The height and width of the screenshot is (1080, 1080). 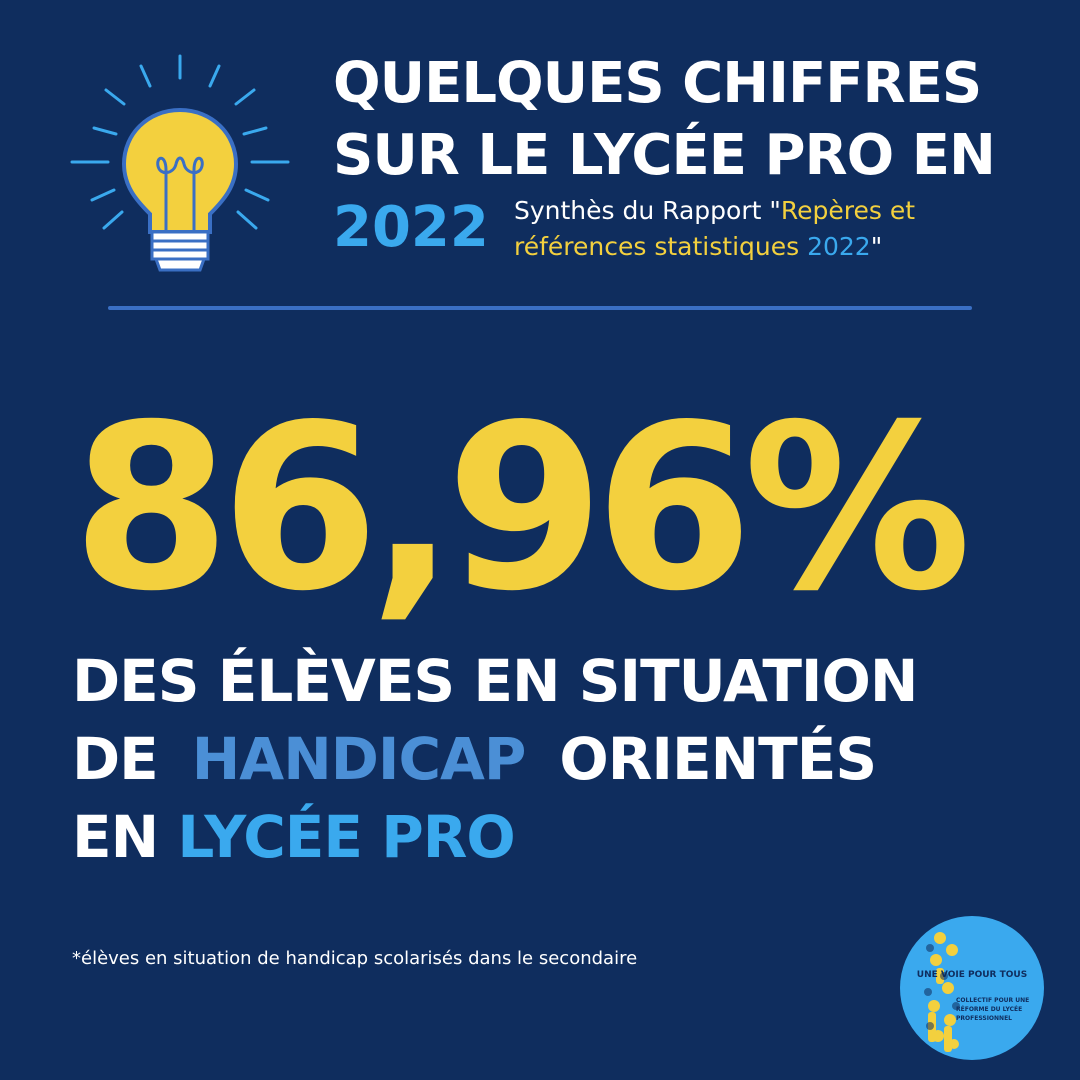 What do you see at coordinates (972, 975) in the screenshot?
I see `logo-title: UNE VOIE POUR TOUS` at bounding box center [972, 975].